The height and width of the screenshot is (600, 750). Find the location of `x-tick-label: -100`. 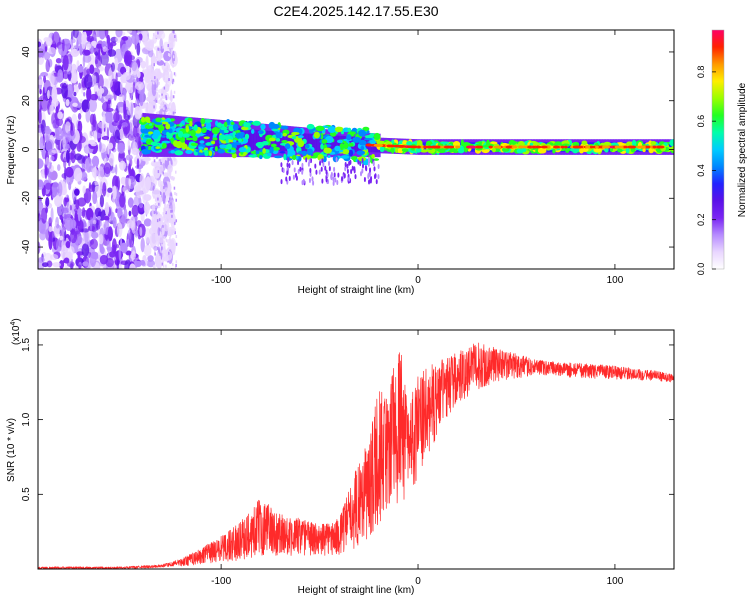

x-tick-label: -100 is located at coordinates (221, 280).